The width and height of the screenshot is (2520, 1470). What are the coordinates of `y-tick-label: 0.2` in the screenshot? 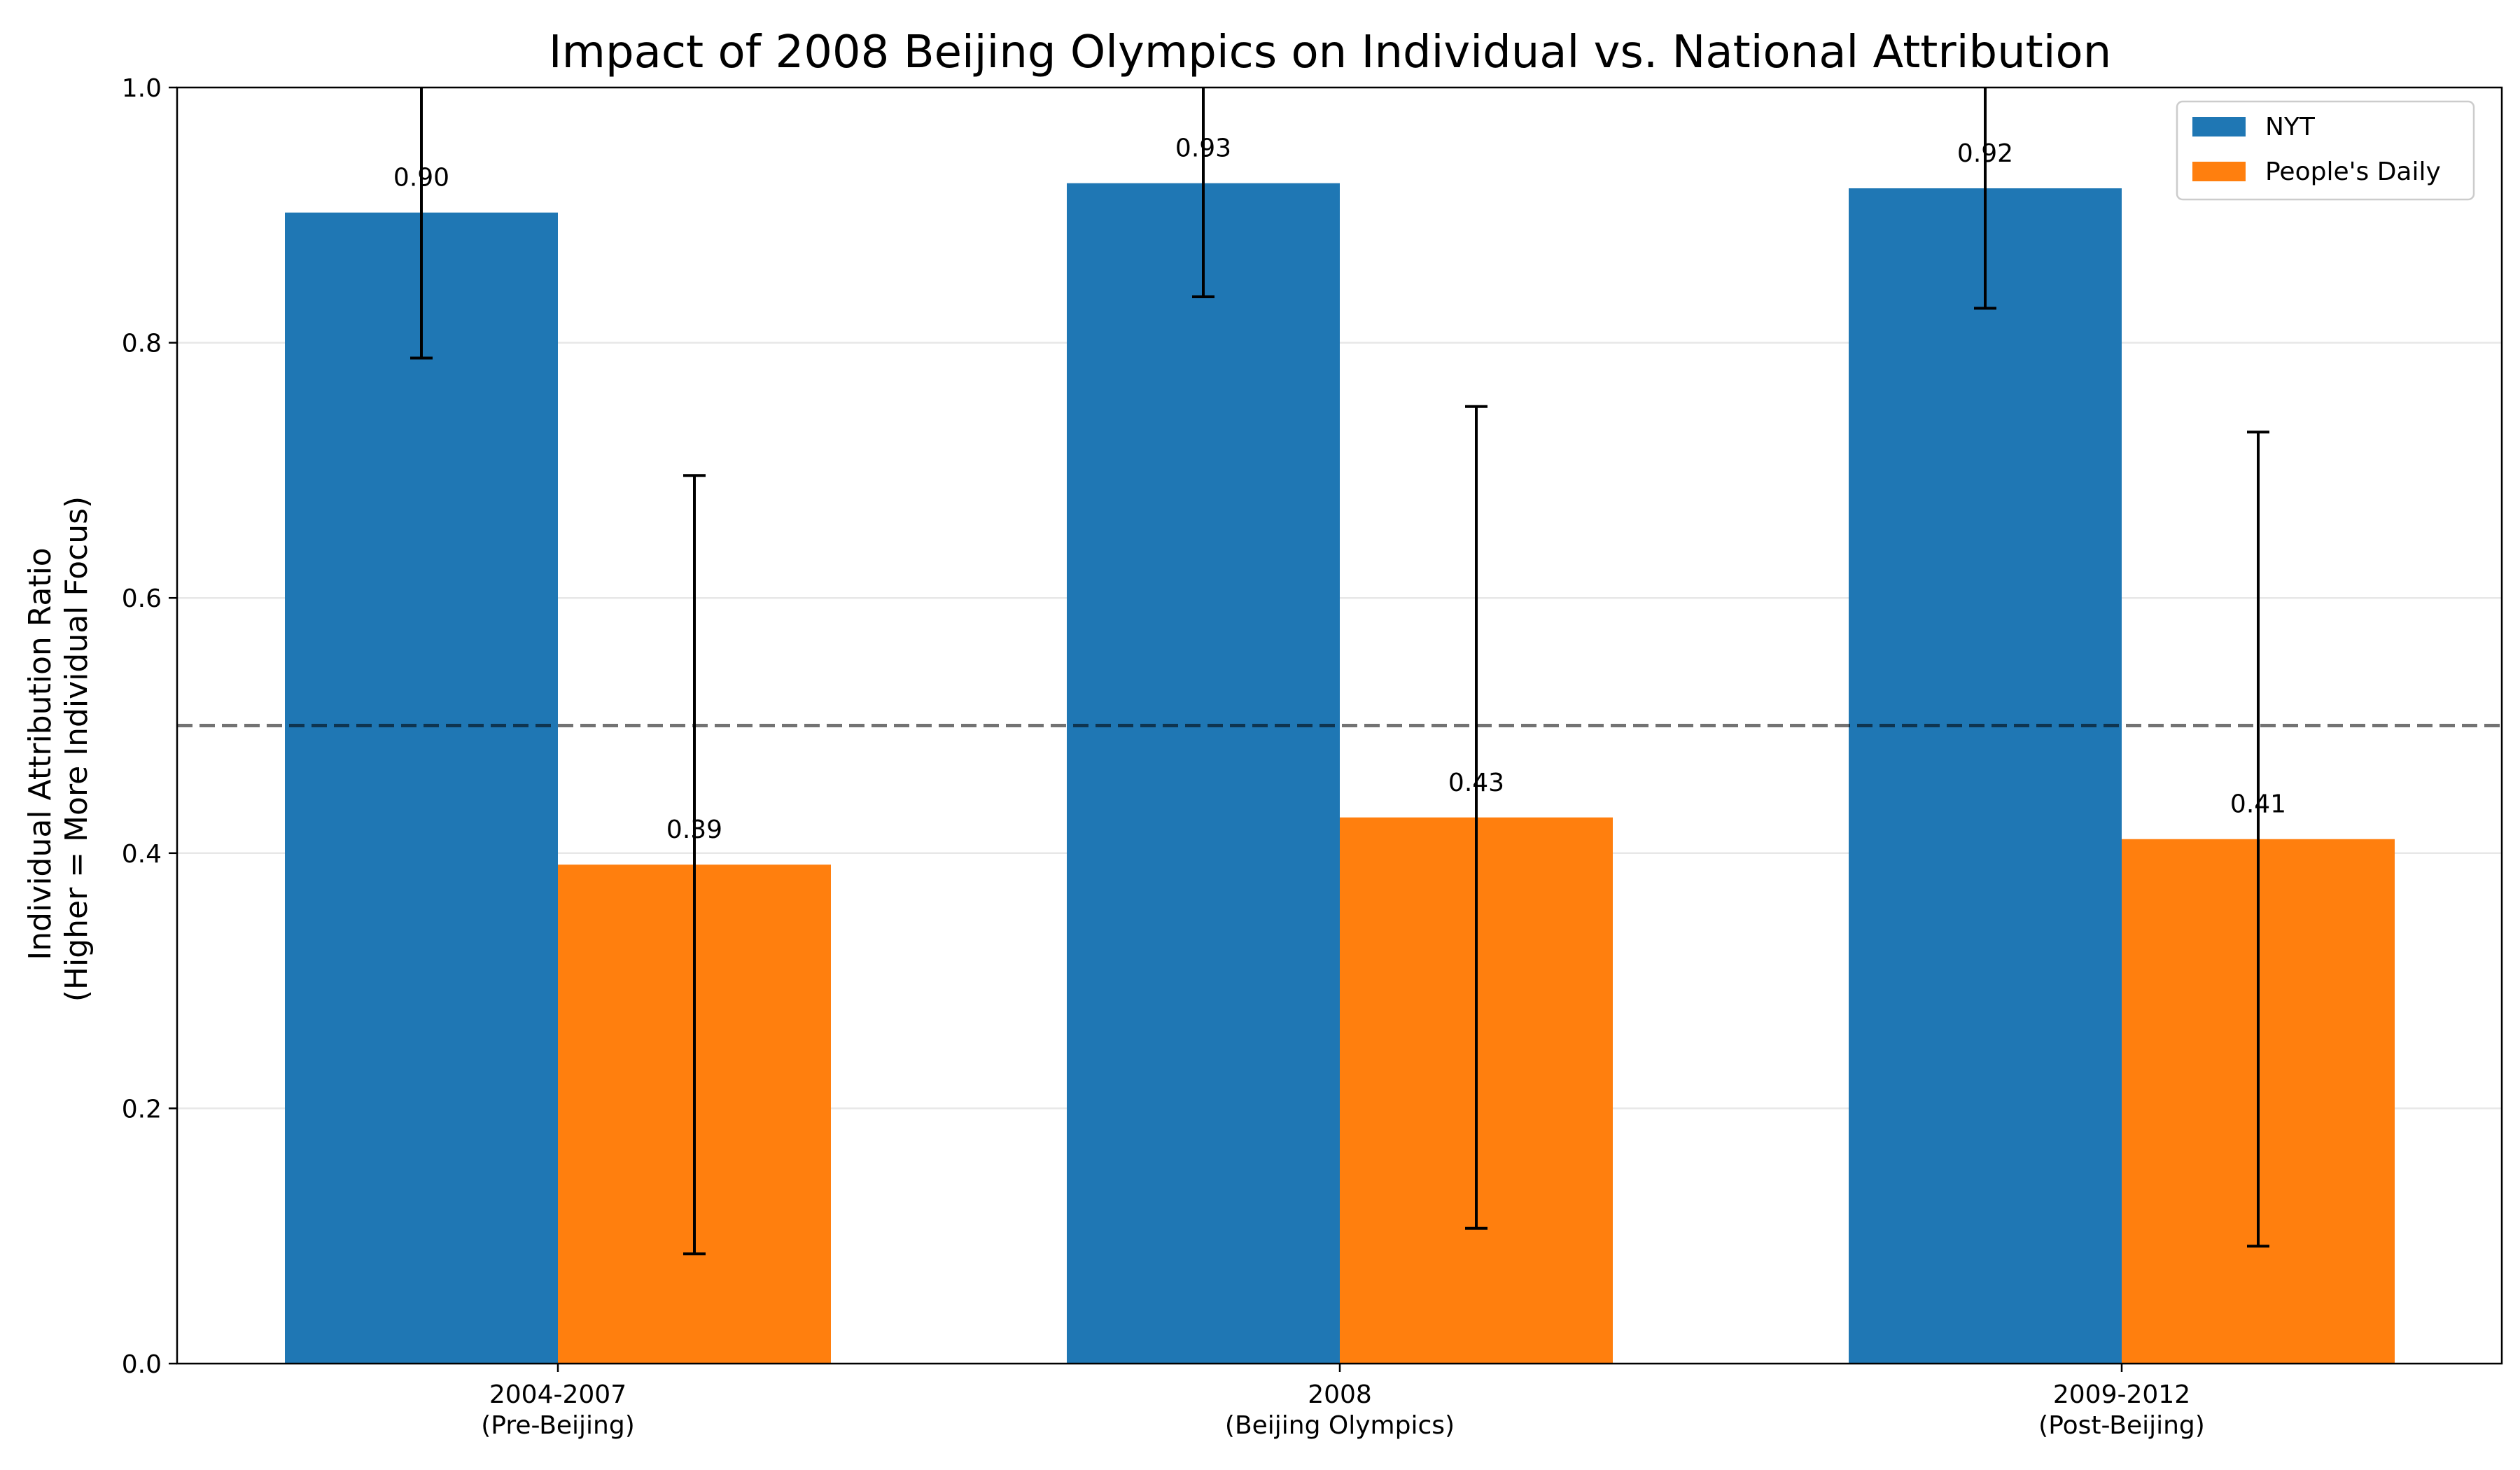 It's located at (142, 1109).